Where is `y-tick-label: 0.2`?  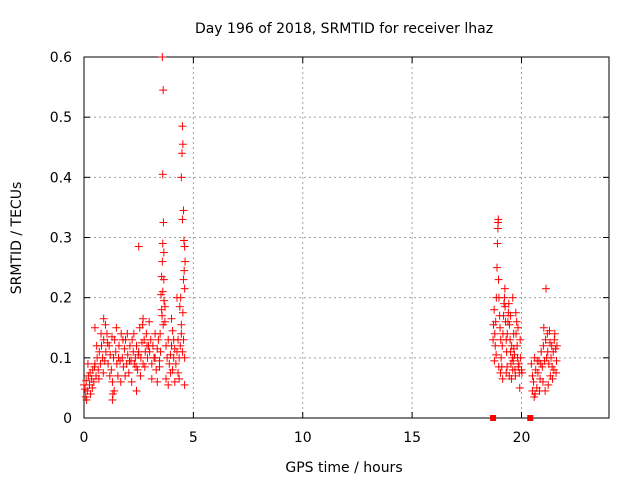 y-tick-label: 0.2 is located at coordinates (61, 299).